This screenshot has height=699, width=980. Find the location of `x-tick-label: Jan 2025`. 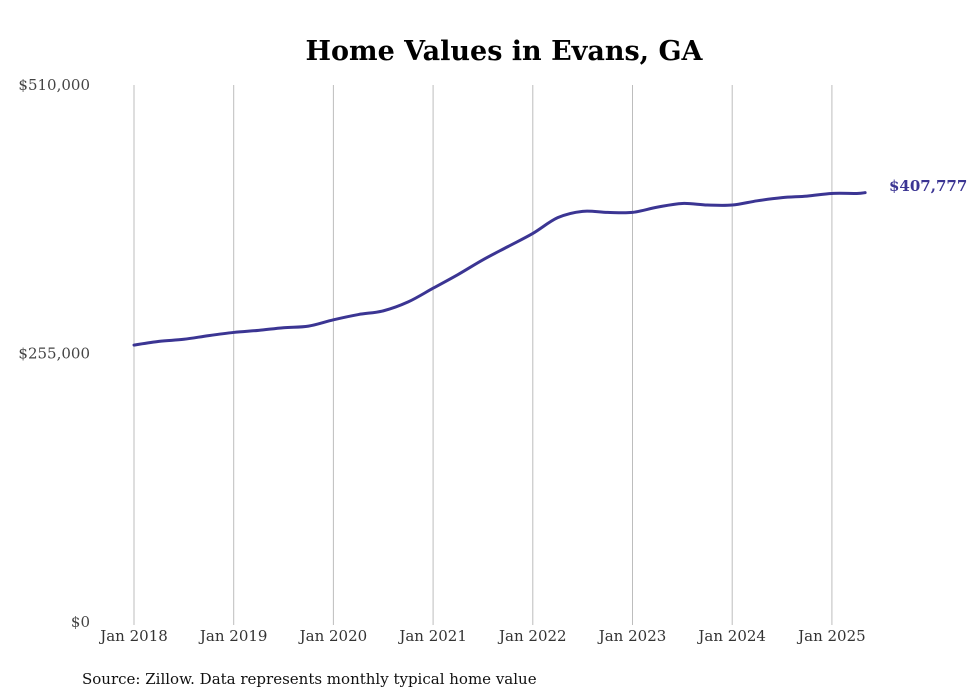

x-tick-label: Jan 2025 is located at coordinates (831, 636).